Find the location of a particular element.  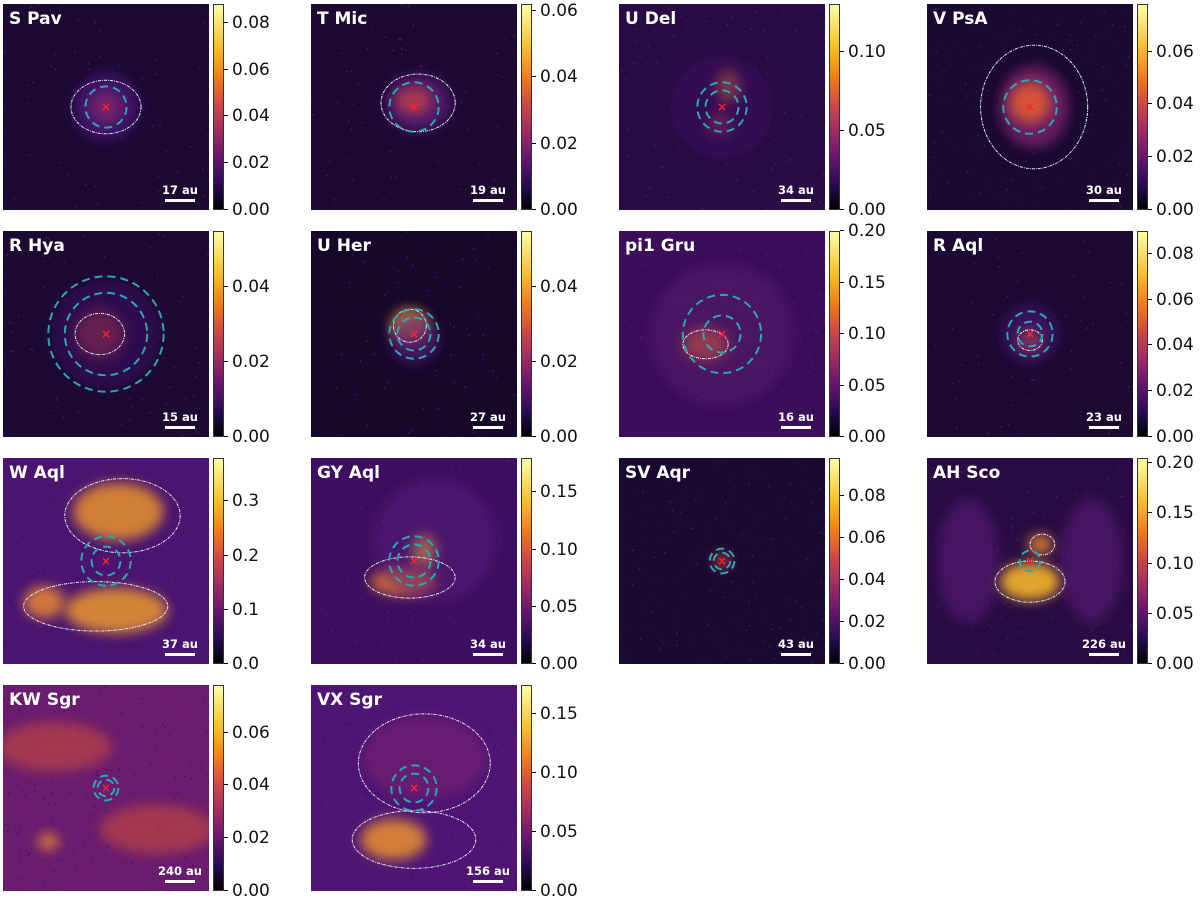

heatmap-image: × SV Aqr 43 au is located at coordinates (722, 561).